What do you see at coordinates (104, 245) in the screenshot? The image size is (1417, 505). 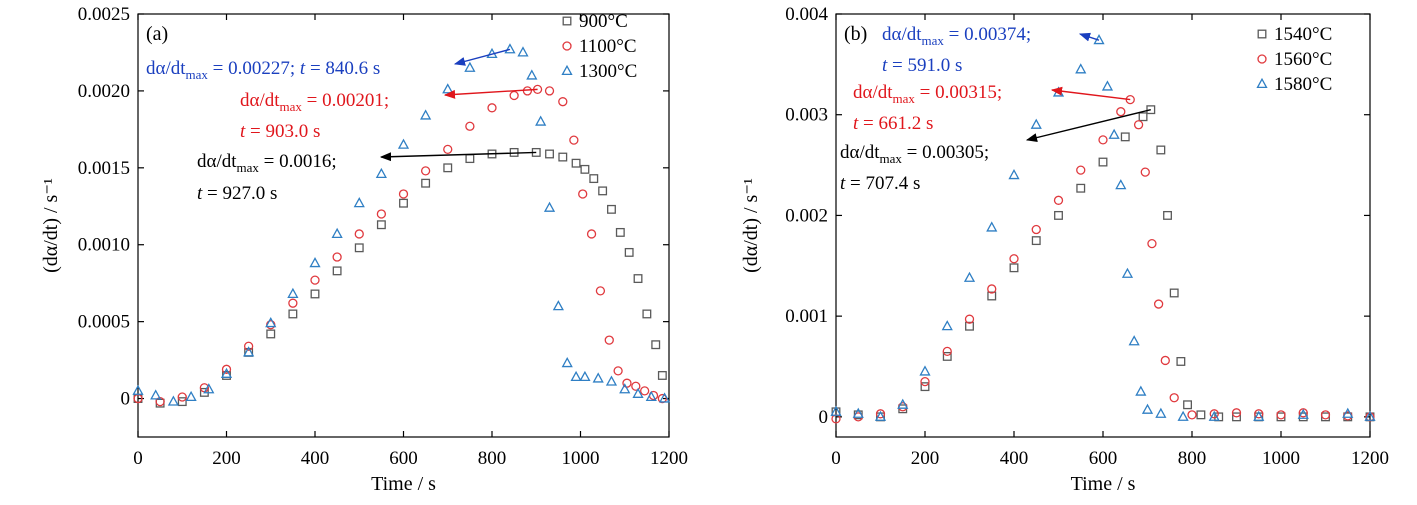 I see `y-tick-label: 0.0010` at bounding box center [104, 245].